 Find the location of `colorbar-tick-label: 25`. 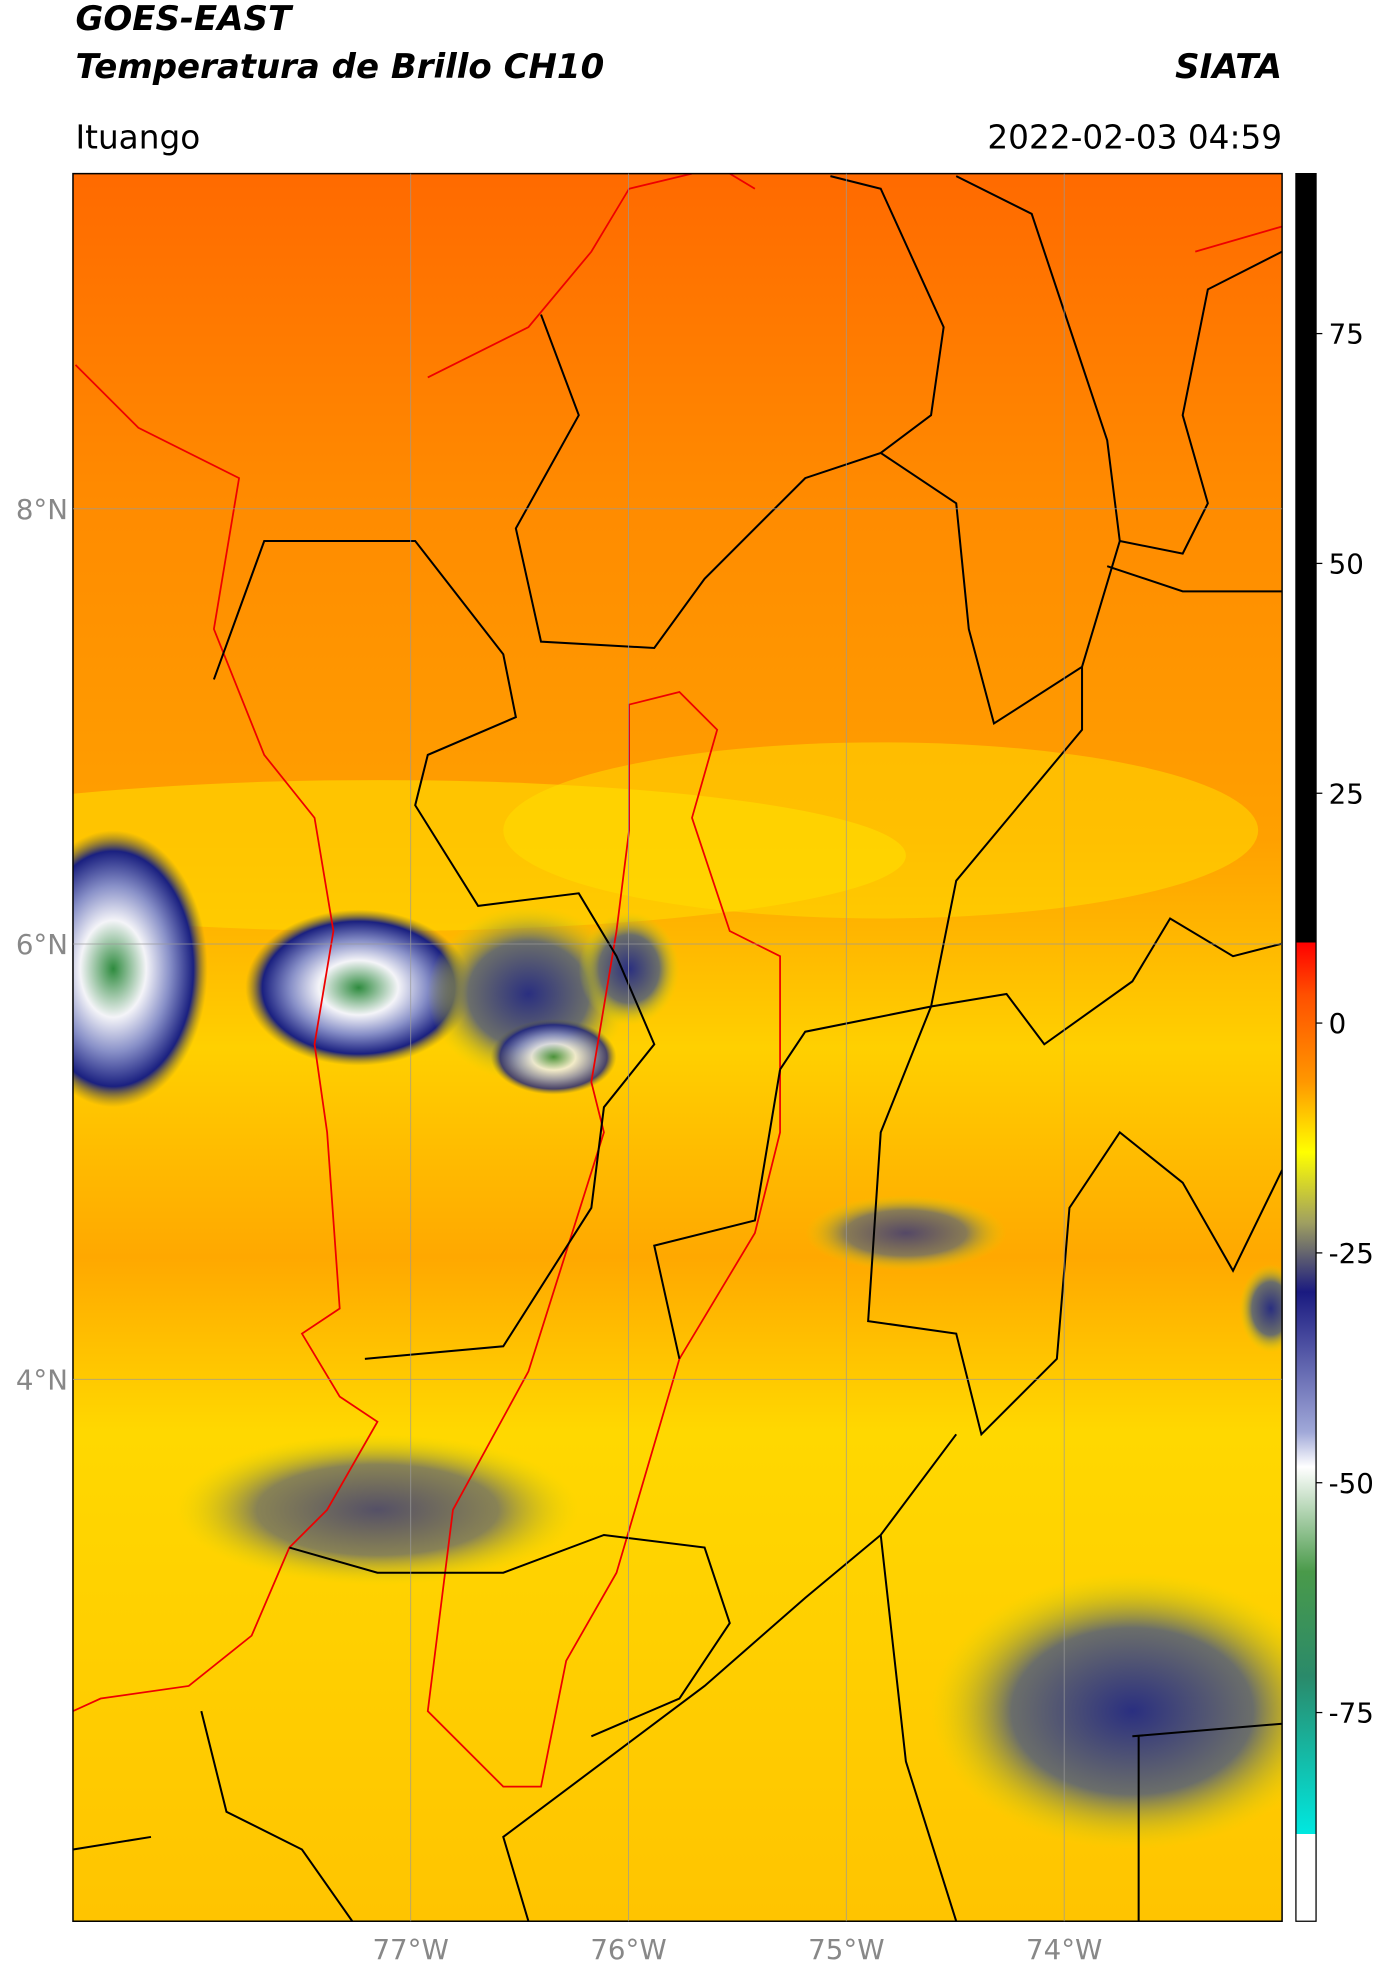

colorbar-tick-label: 25 is located at coordinates (1346, 793).